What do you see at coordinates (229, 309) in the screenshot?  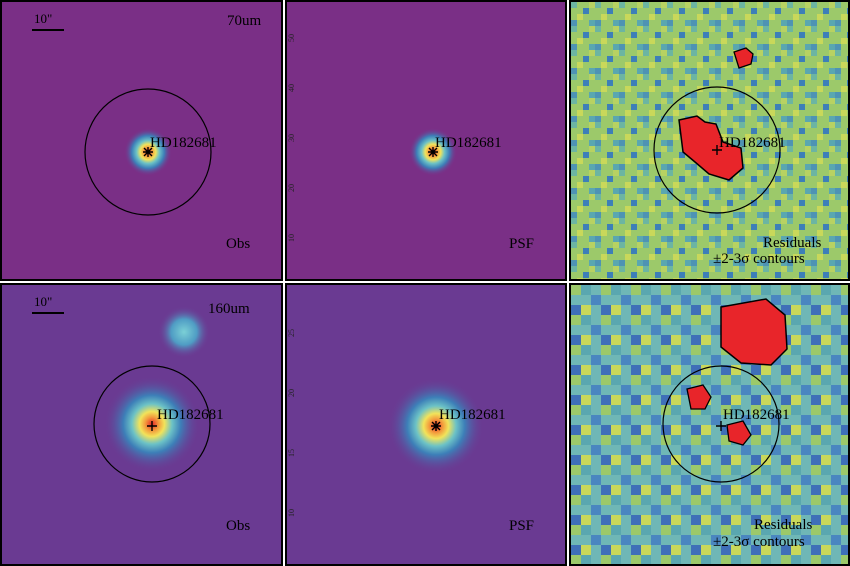 I see `band-label: 160um` at bounding box center [229, 309].